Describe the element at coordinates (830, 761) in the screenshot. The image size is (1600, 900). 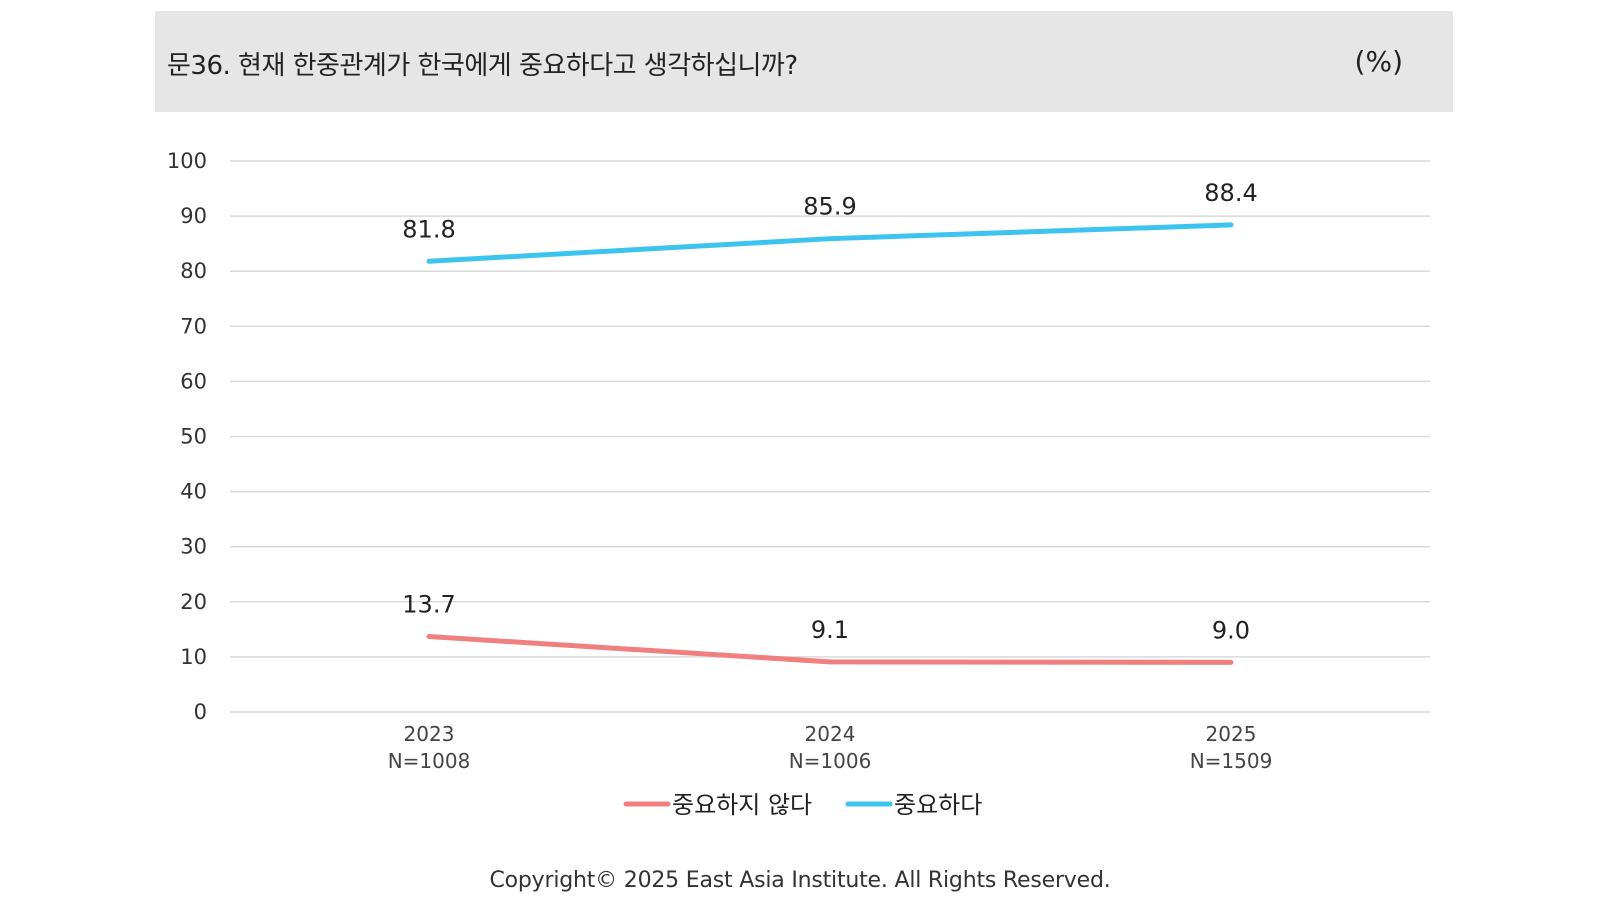
I see `x-tick-sublabel: N=1006` at that location.